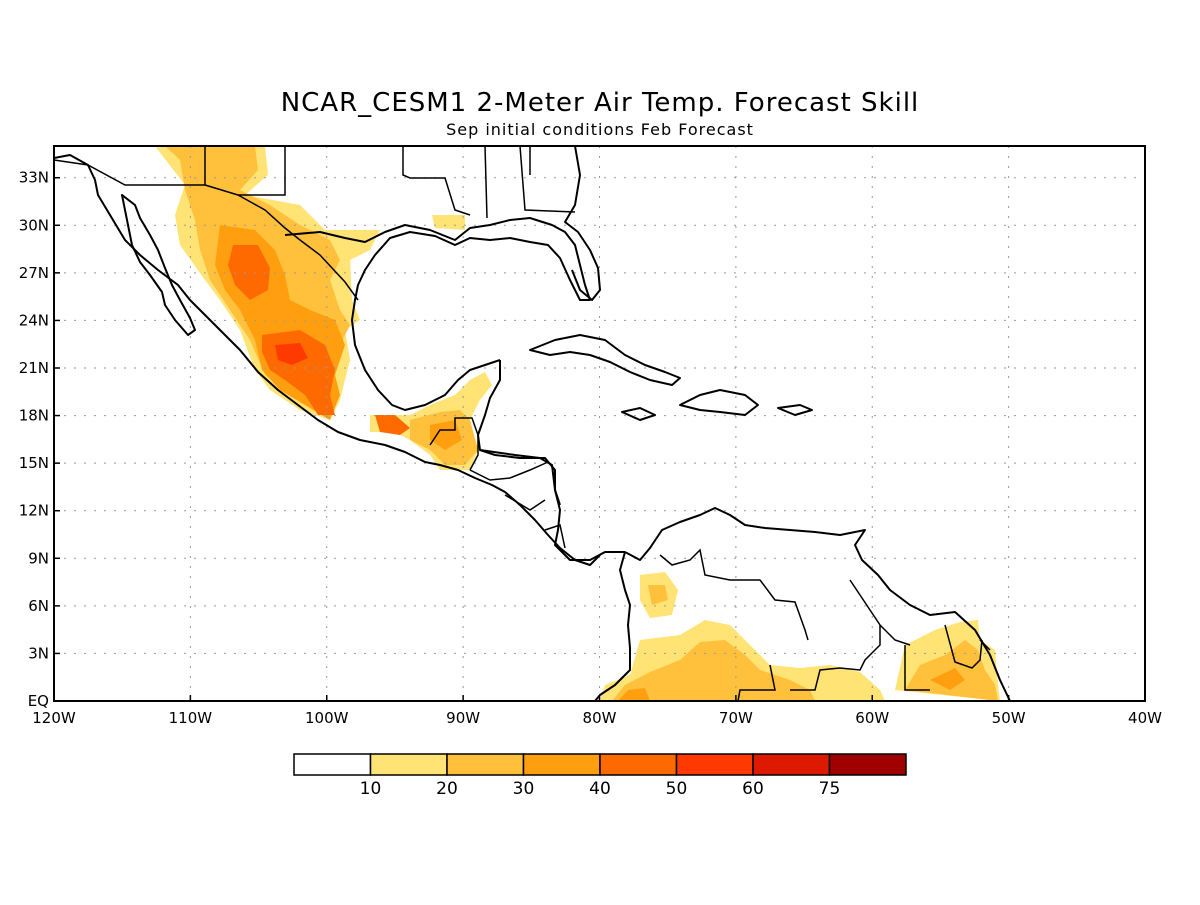 The height and width of the screenshot is (905, 1200). I want to click on border-colombia-venezuela, so click(734, 624).